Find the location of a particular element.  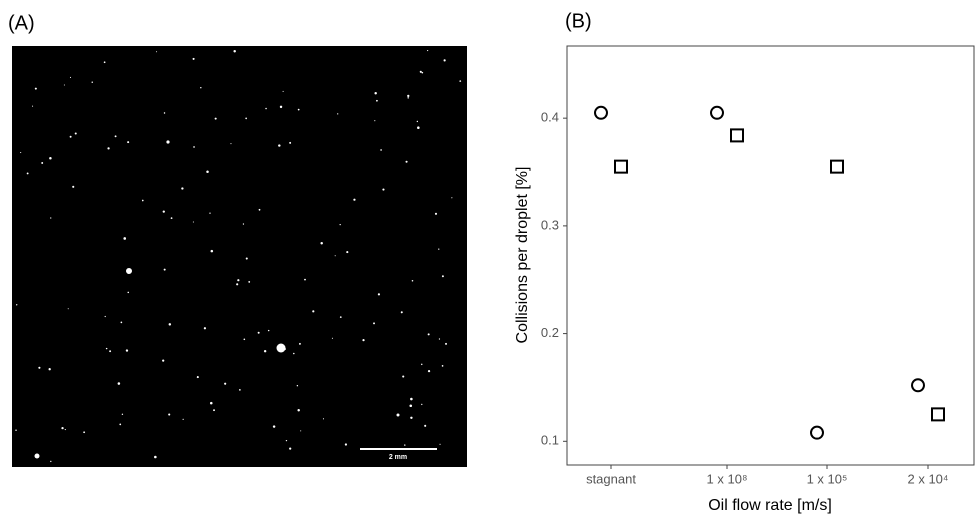

y-tick-label: 0.1 is located at coordinates (550, 440).